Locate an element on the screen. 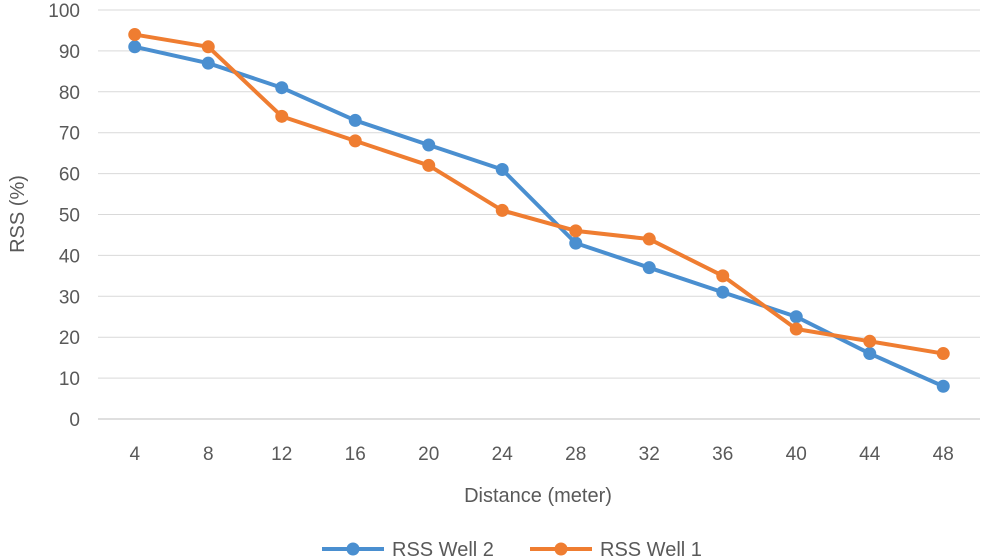 The width and height of the screenshot is (985, 559). y-axis-ticks: 0 10 20 30 40 50 60 70 80 90 100 is located at coordinates (64, 216).